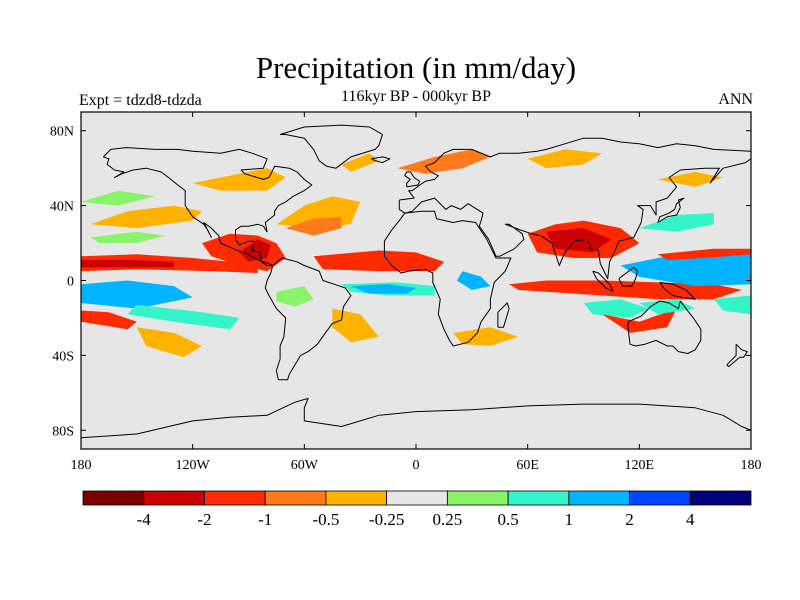 The width and height of the screenshot is (800, 600). What do you see at coordinates (128, 263) in the screenshot?
I see `anomaly-n-pacific-itcz-core` at bounding box center [128, 263].